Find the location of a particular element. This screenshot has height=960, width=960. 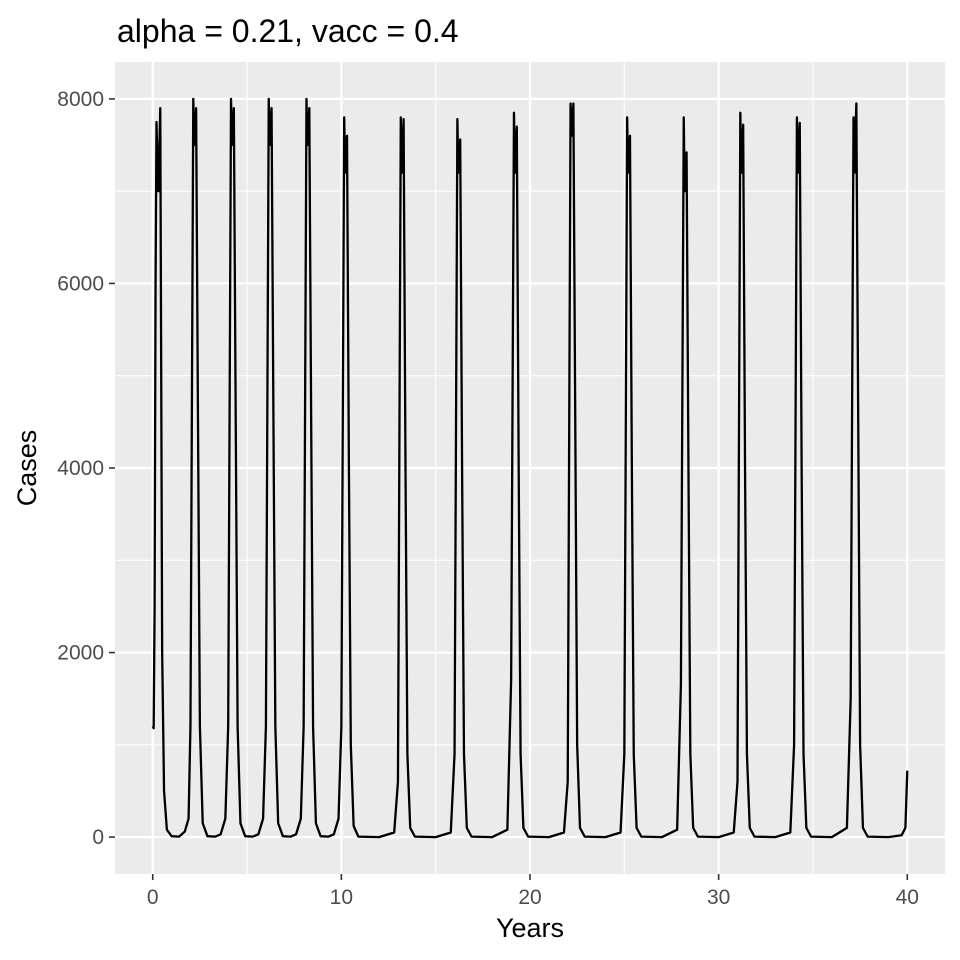

y-tick-label: 8000 is located at coordinates (80, 99).